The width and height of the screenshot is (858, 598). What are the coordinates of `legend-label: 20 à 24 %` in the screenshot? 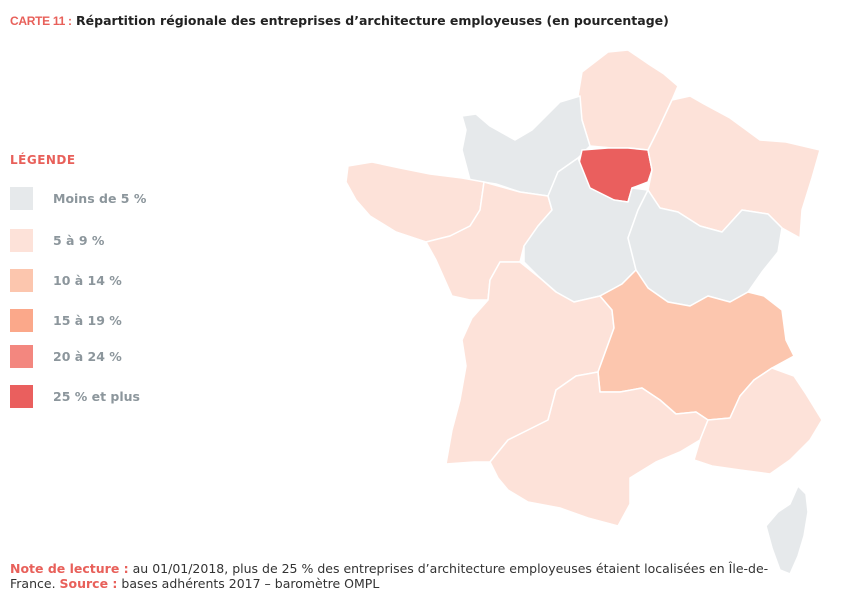 It's located at (87, 356).